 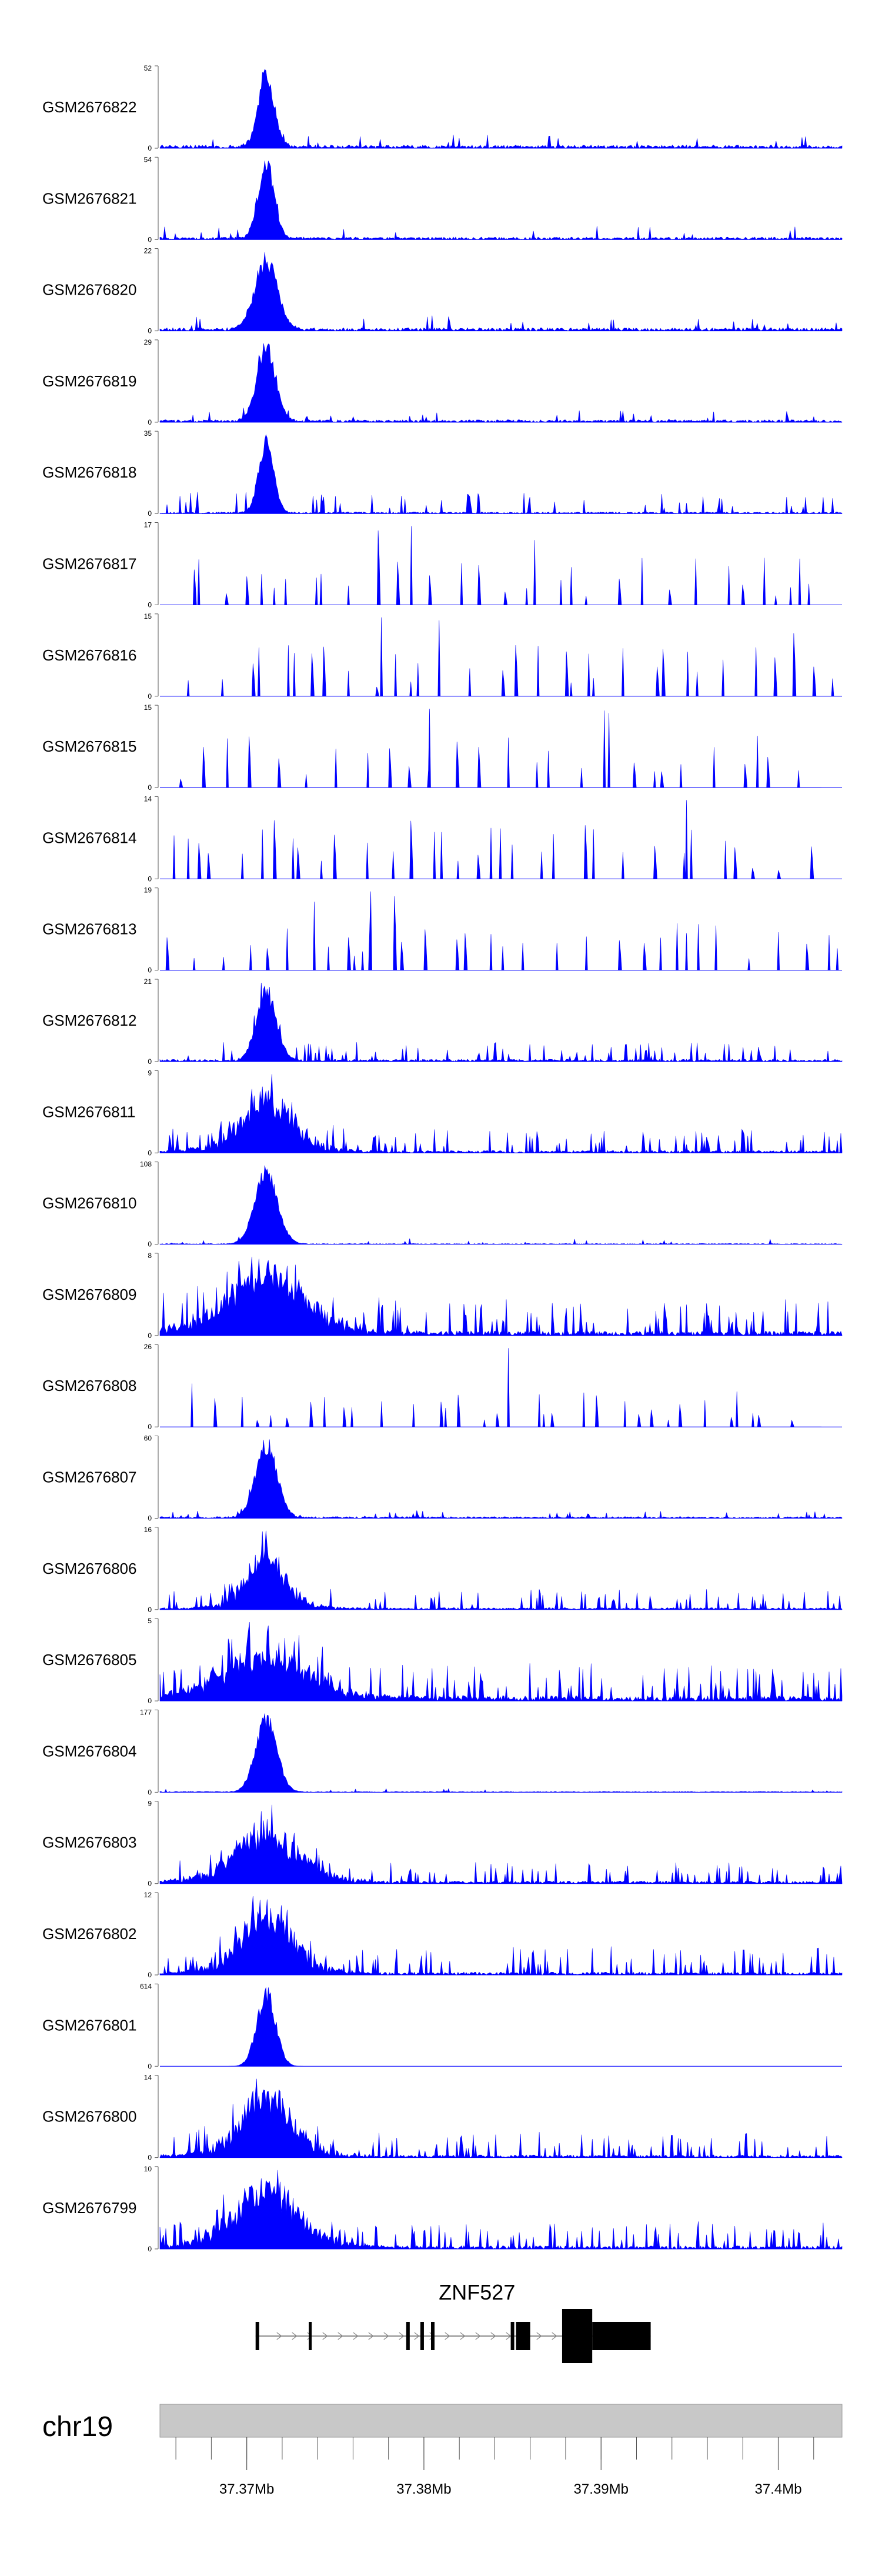 I want to click on y-max-label: 614, so click(x=146, y=1986).